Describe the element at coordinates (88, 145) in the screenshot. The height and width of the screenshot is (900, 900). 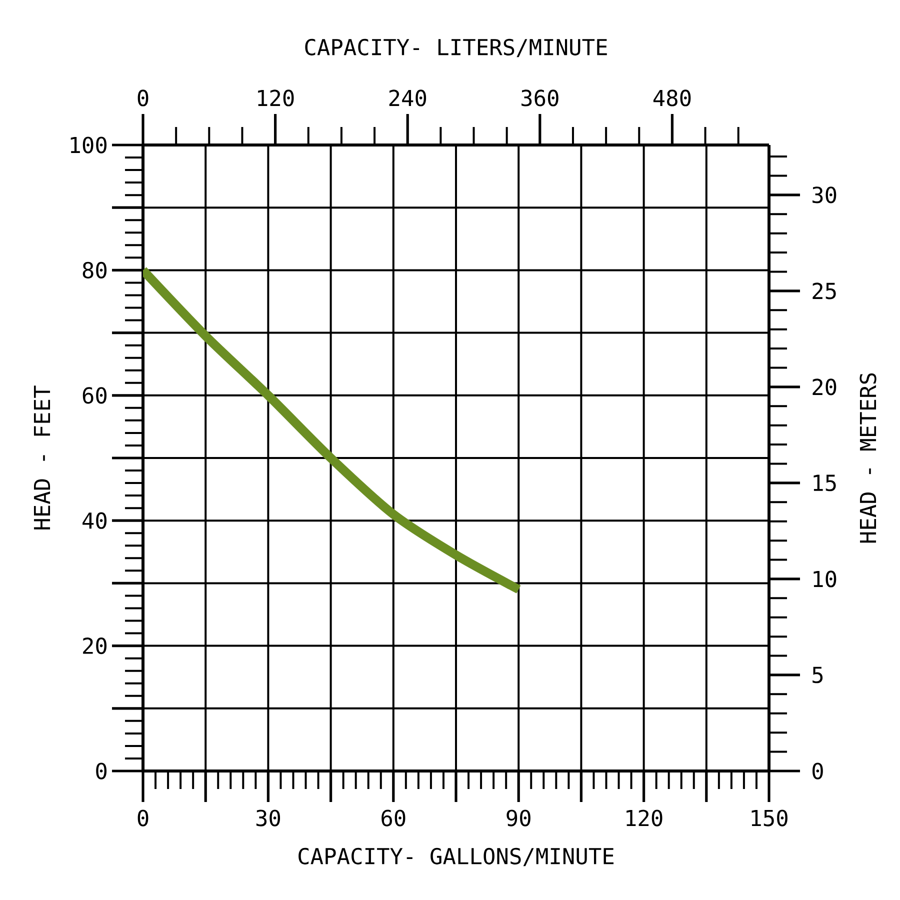
I see `y-tick-label: 100` at that location.